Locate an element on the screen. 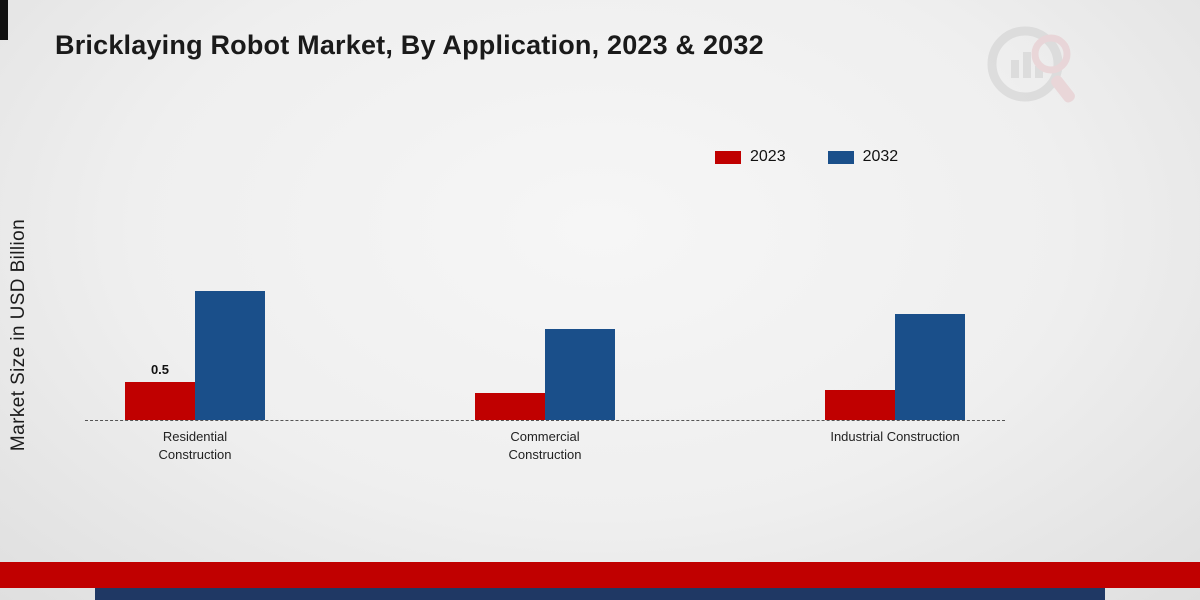  category-label-1: Commercial Construction is located at coordinates (545, 446).